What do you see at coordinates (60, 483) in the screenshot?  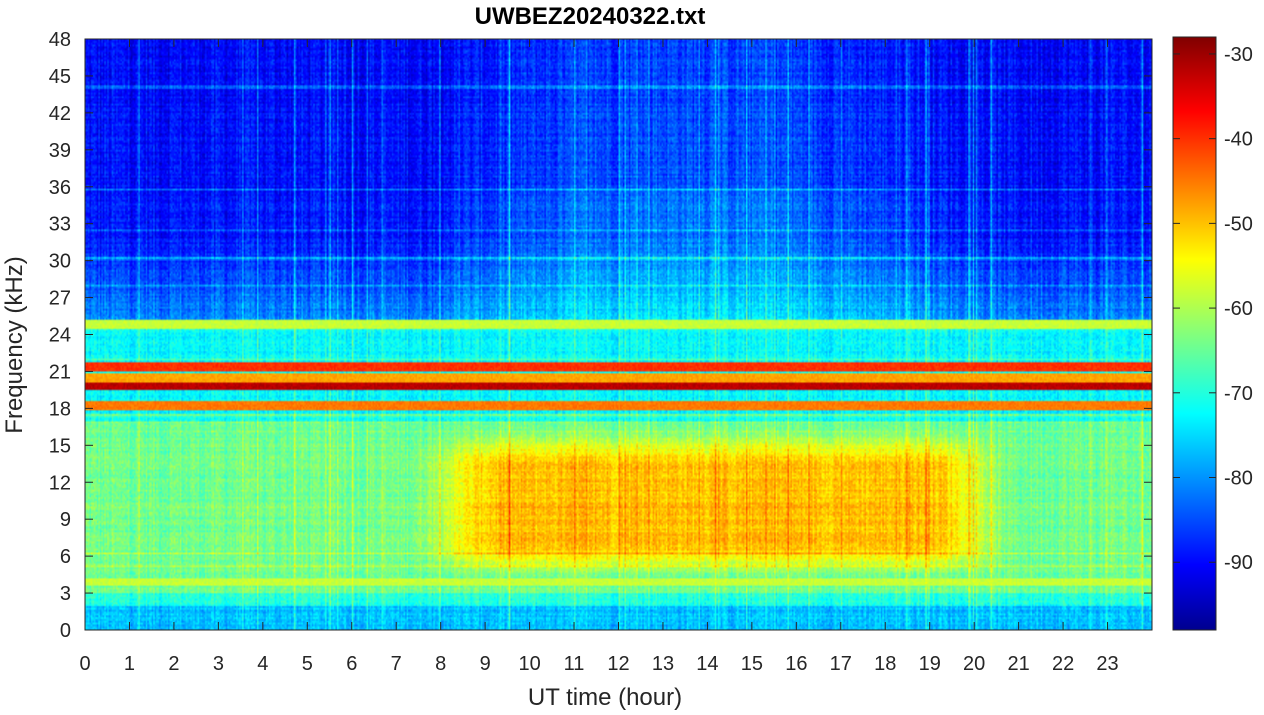 I see `y-tick-label: 12` at bounding box center [60, 483].